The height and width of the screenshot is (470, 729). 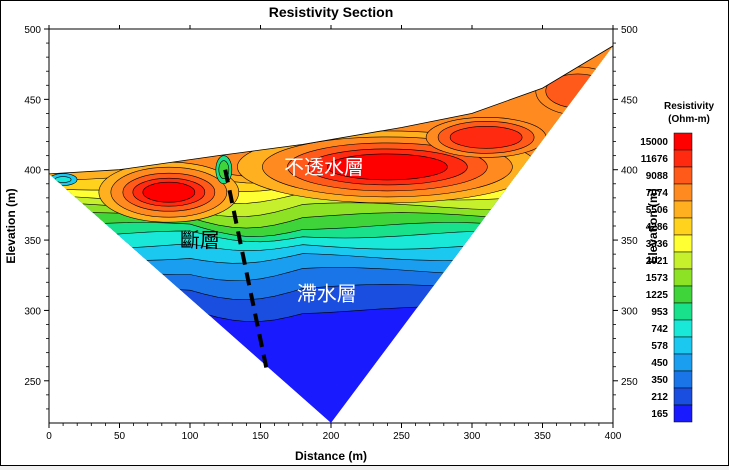 What do you see at coordinates (331, 436) in the screenshot?
I see `x-tick-label: 200` at bounding box center [331, 436].